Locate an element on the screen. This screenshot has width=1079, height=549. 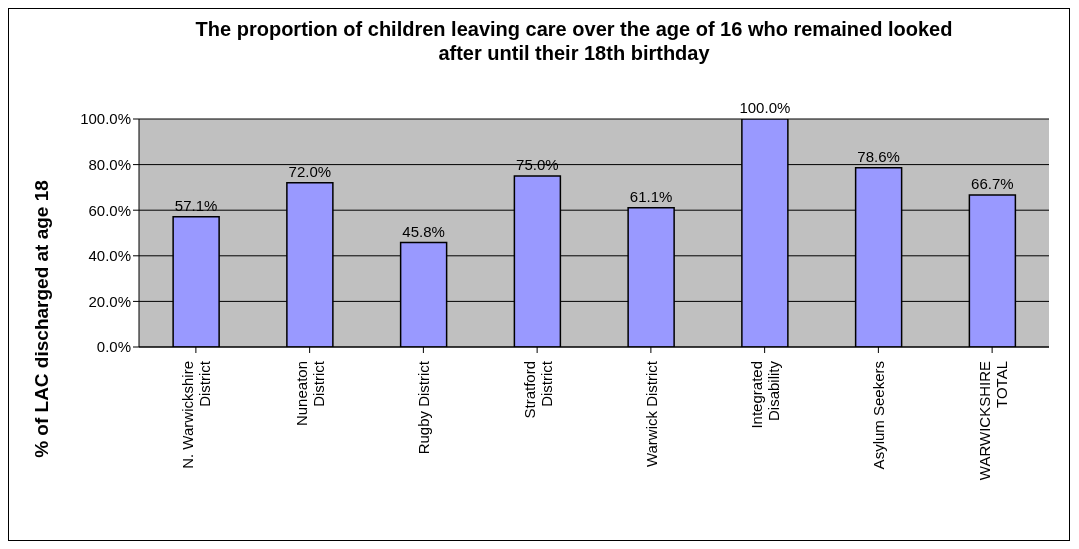
data-label: 66.7% is located at coordinates (992, 183).